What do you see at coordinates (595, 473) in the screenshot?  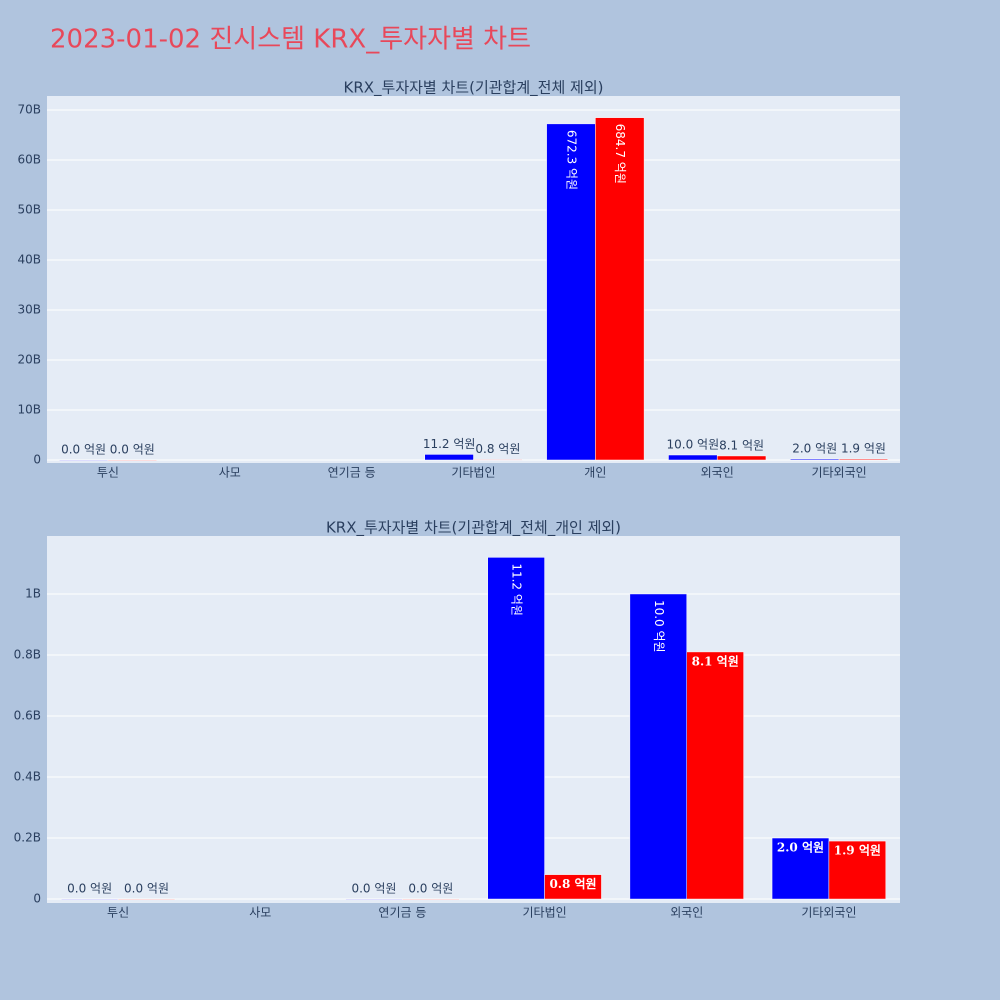 I see `x-tick-label: 개인` at bounding box center [595, 473].